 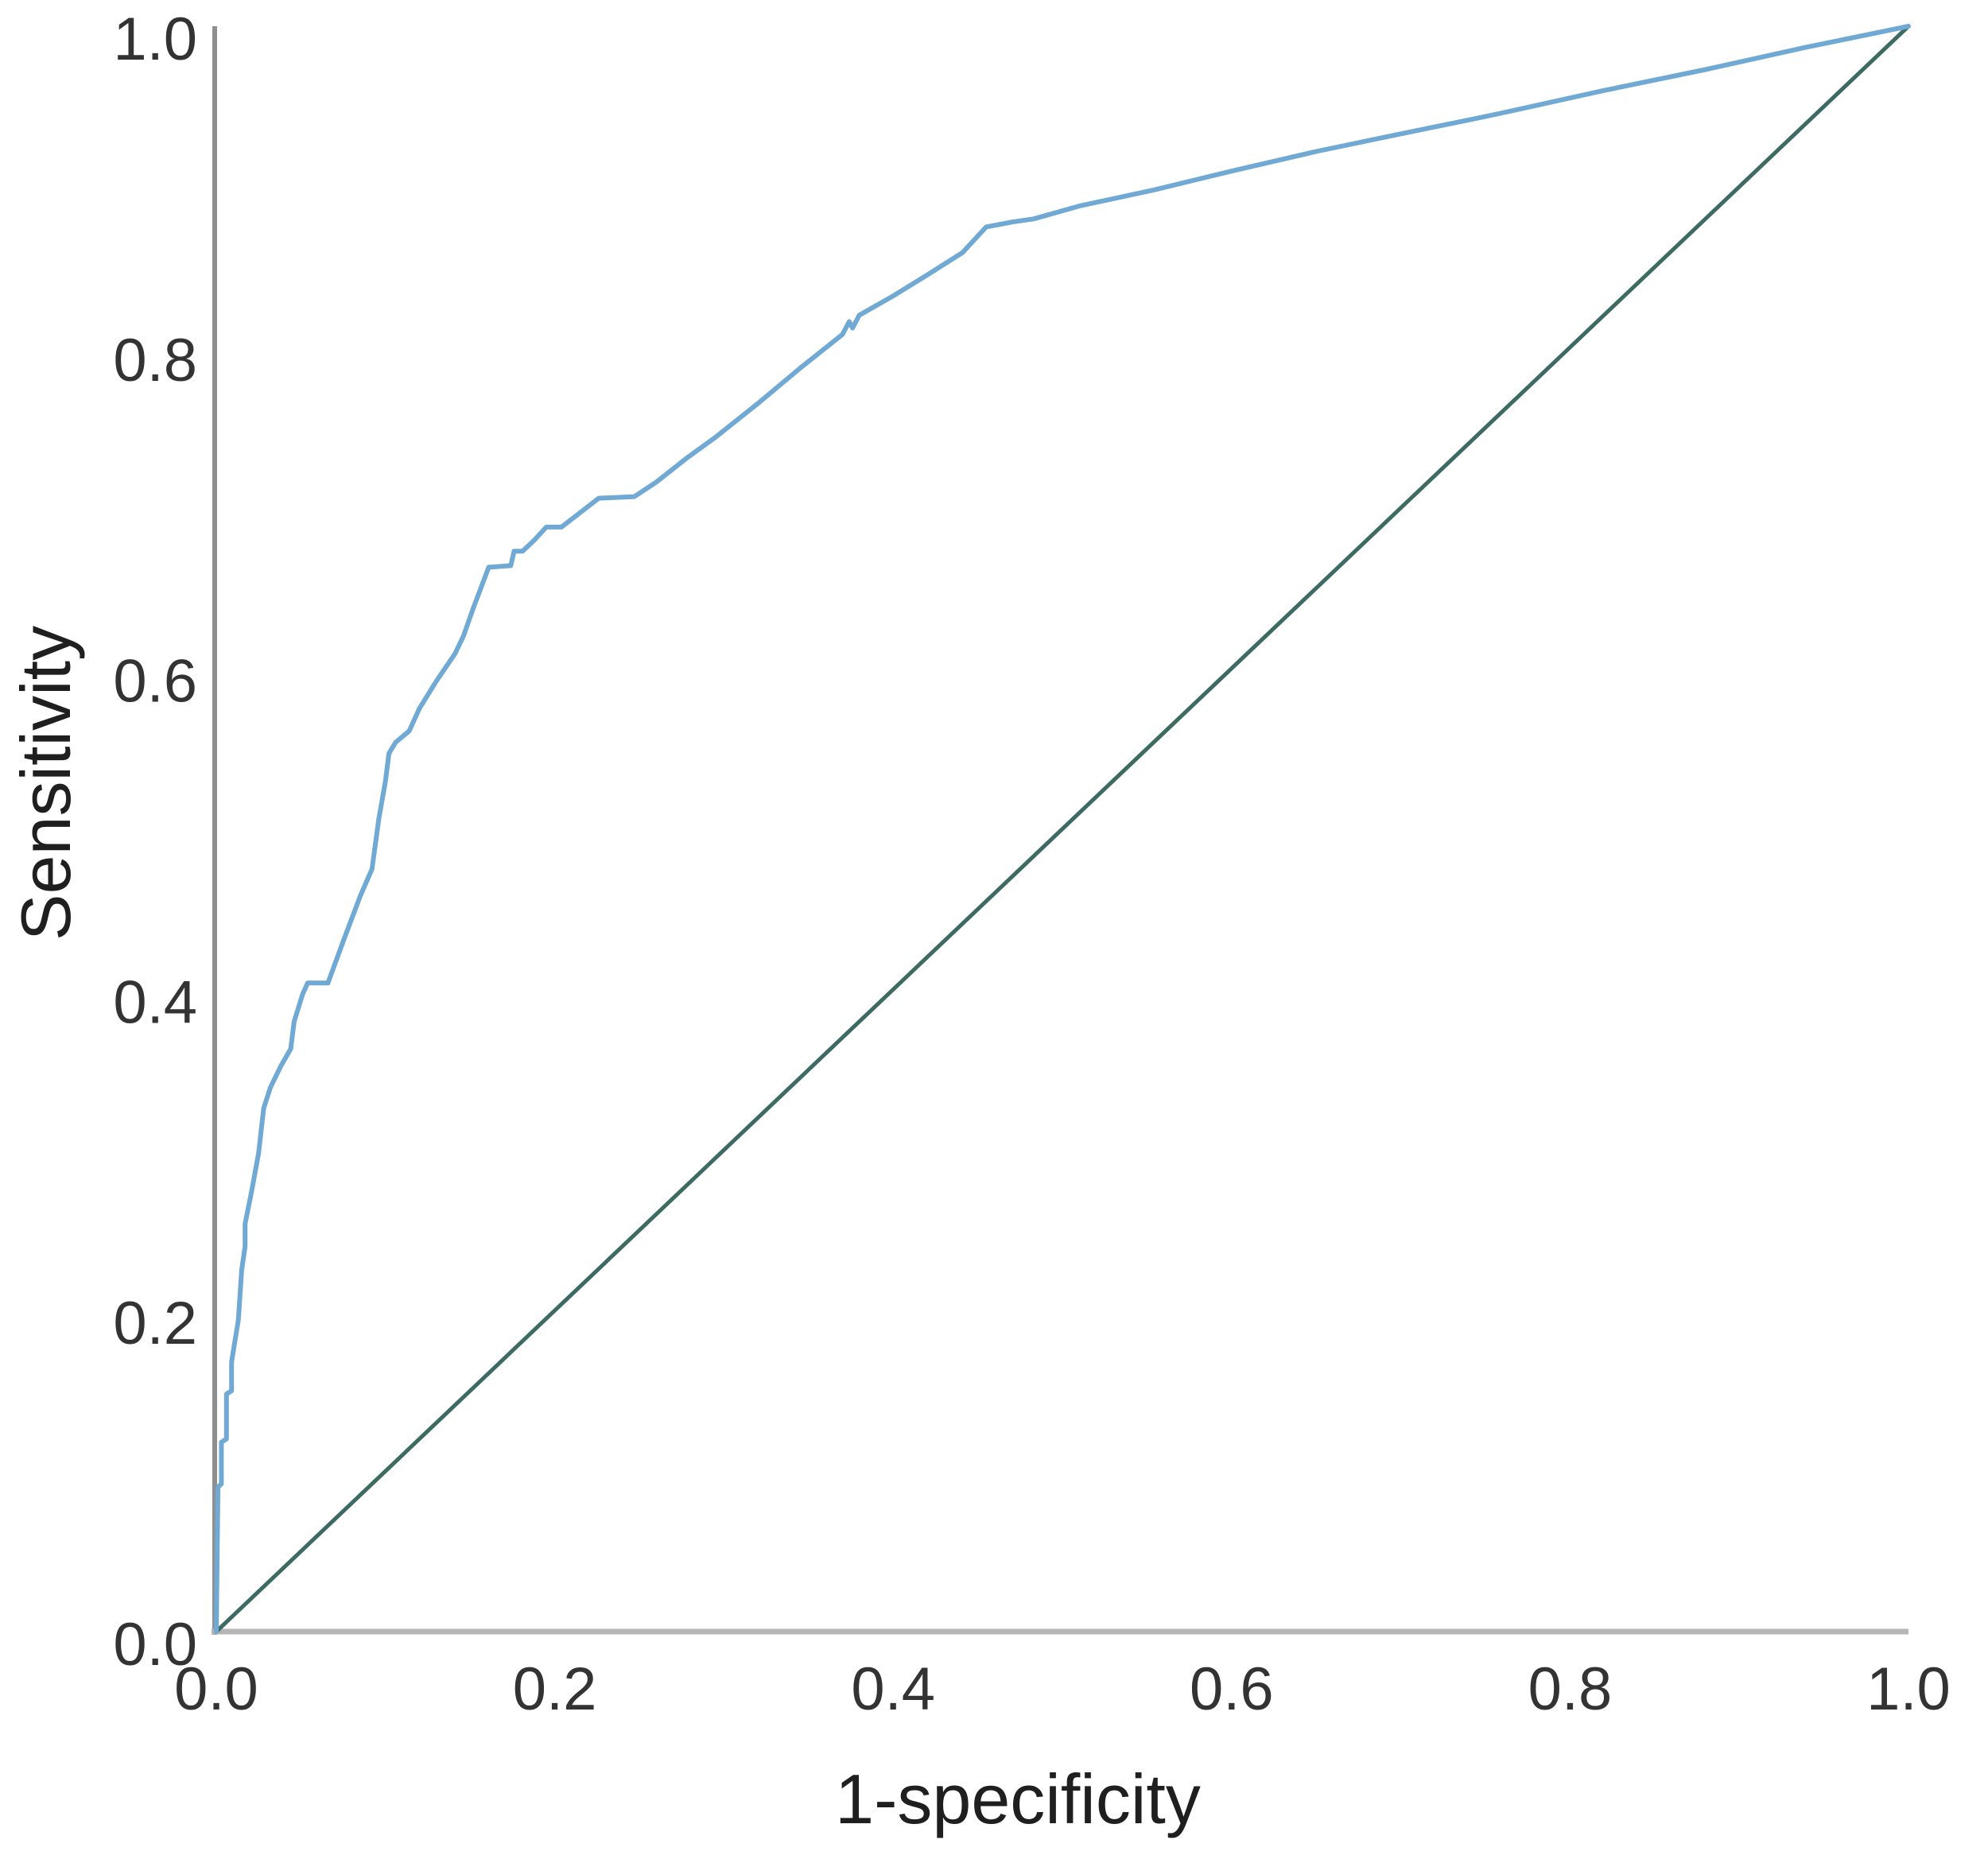 I want to click on y-tick-label: 0.0, so click(x=155, y=1645).